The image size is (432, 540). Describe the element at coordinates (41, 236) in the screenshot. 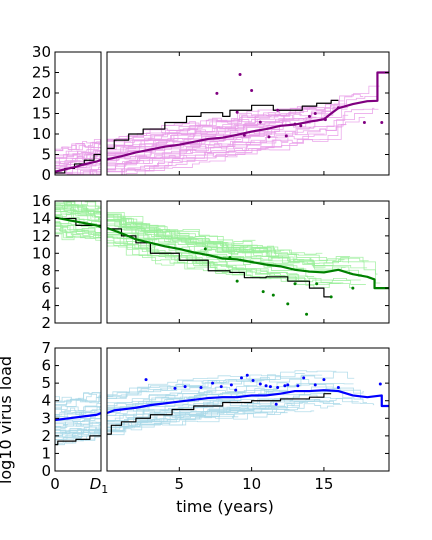

I see `y-tick-label: 12` at that location.